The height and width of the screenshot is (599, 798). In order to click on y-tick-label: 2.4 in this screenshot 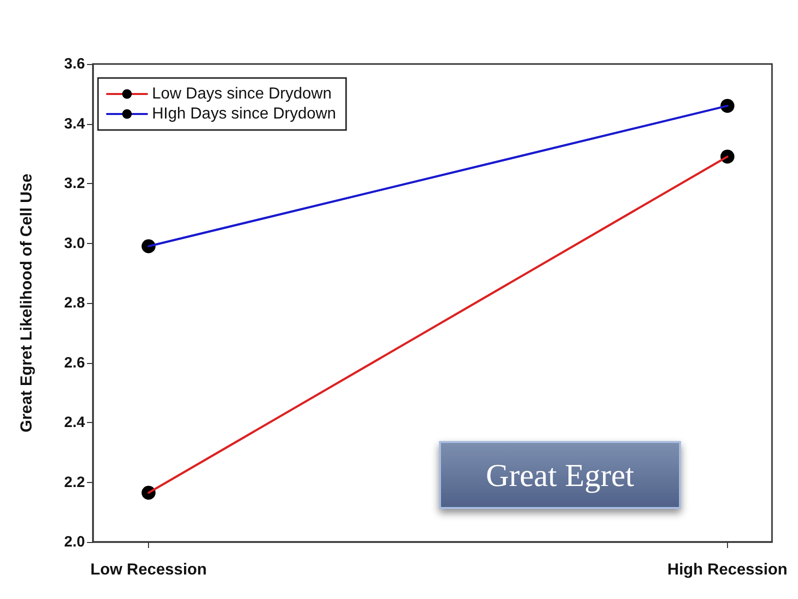, I will do `click(75, 422)`.